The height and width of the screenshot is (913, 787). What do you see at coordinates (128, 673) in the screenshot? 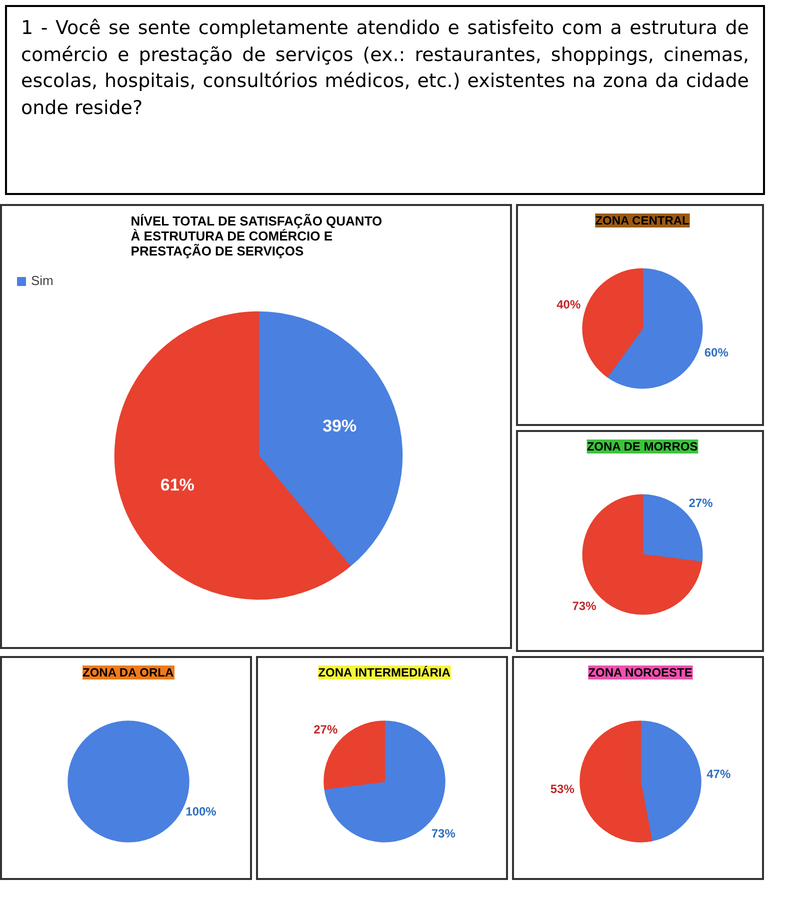
I see `chart-title: ZONA DA ORLA` at bounding box center [128, 673].